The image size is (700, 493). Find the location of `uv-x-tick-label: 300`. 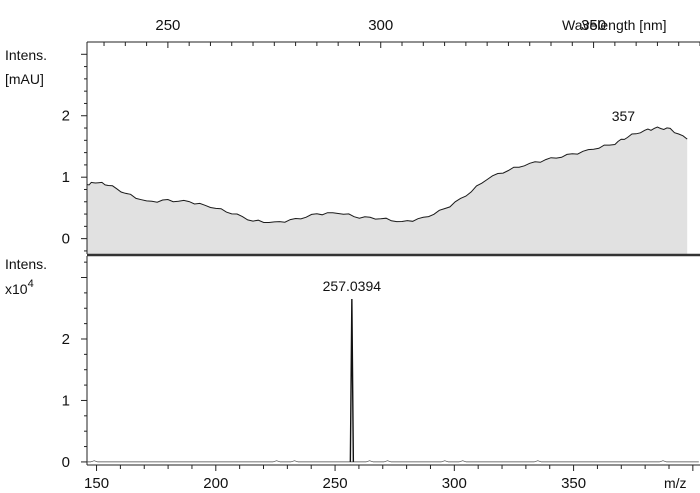

uv-x-tick-label: 300 is located at coordinates (380, 25).